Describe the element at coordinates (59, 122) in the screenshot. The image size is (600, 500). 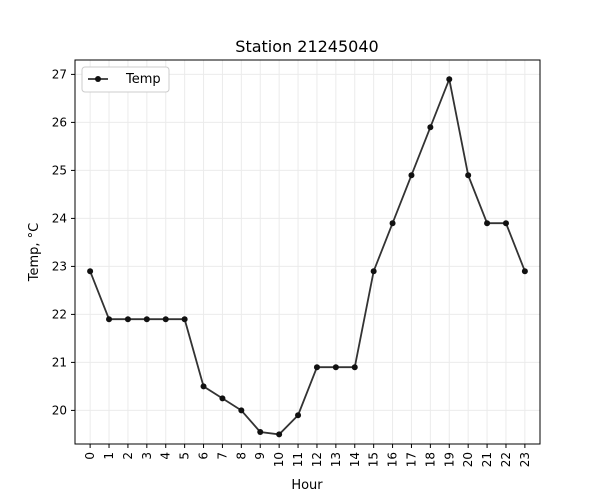
I see `y-tick-label: 26` at that location.